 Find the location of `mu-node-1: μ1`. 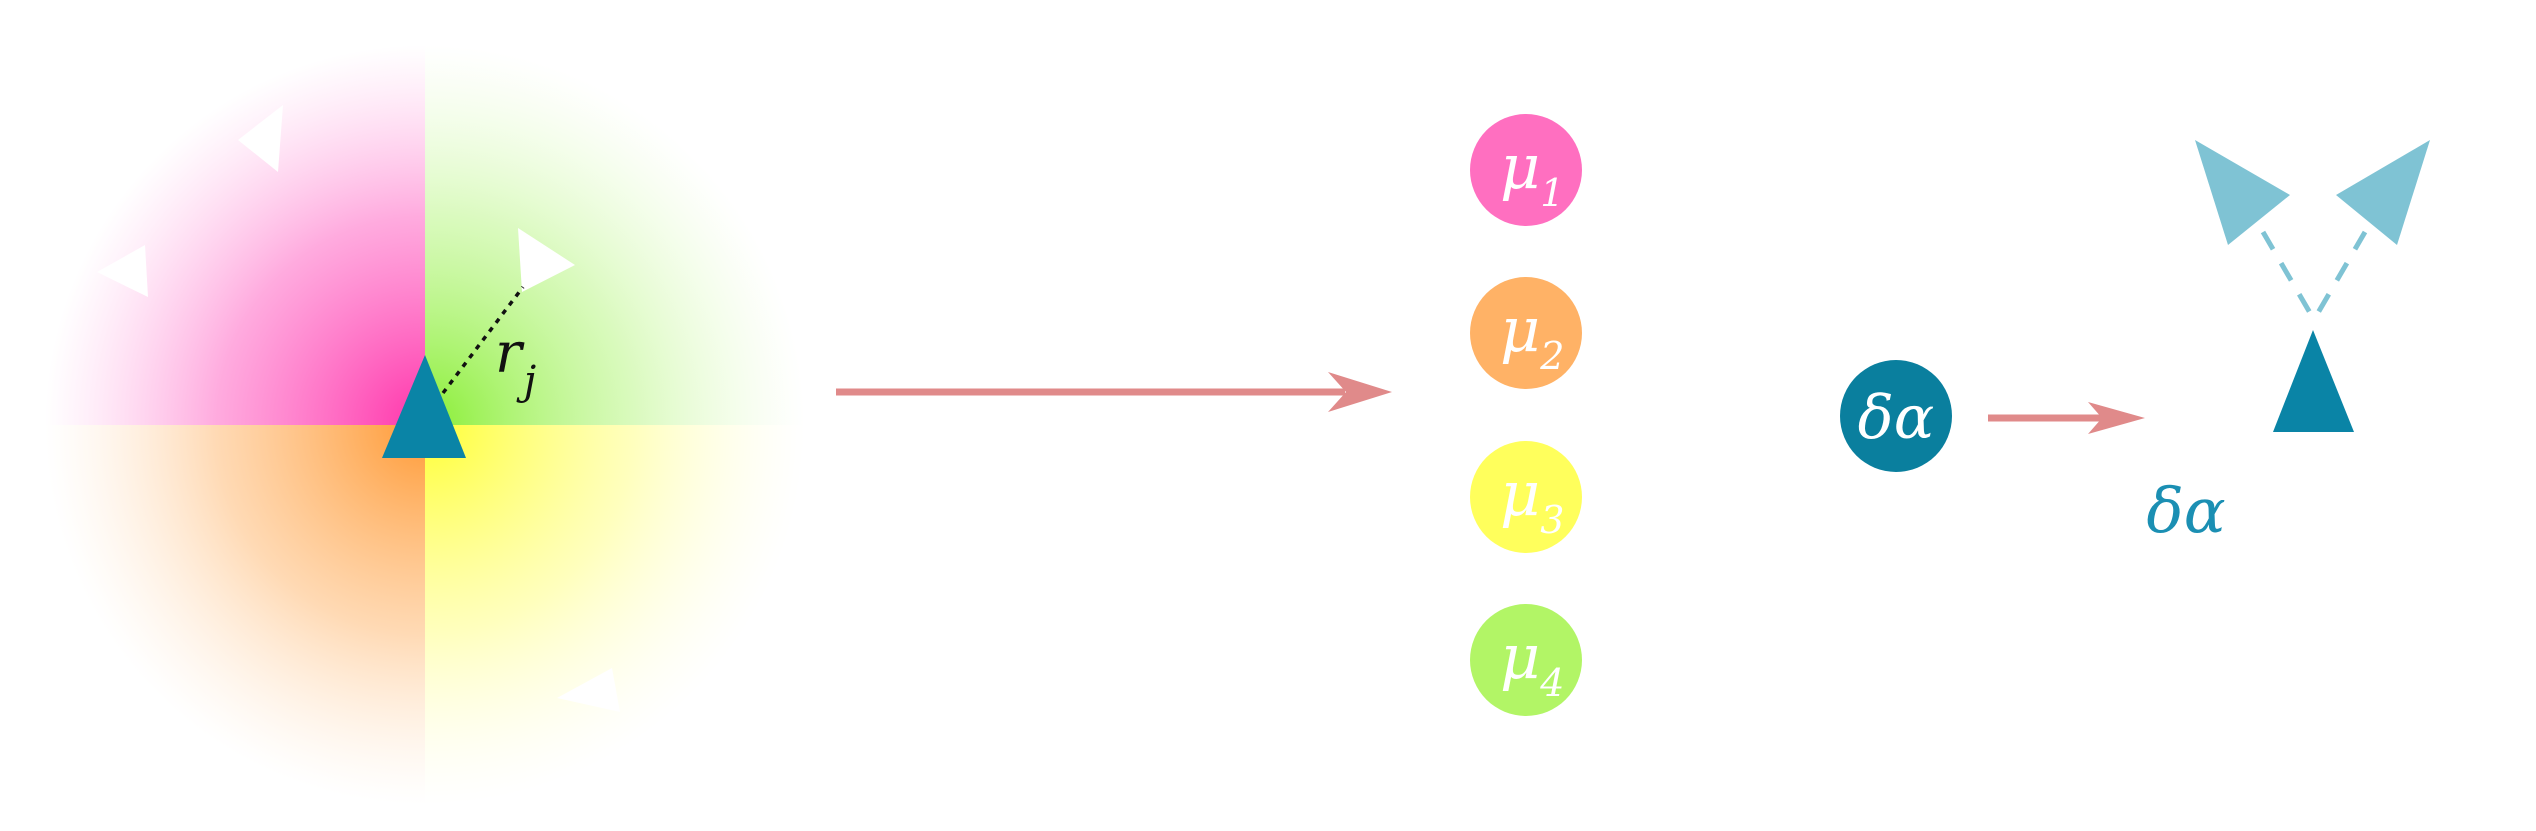

mu-node-1: μ1 is located at coordinates (1526, 170).